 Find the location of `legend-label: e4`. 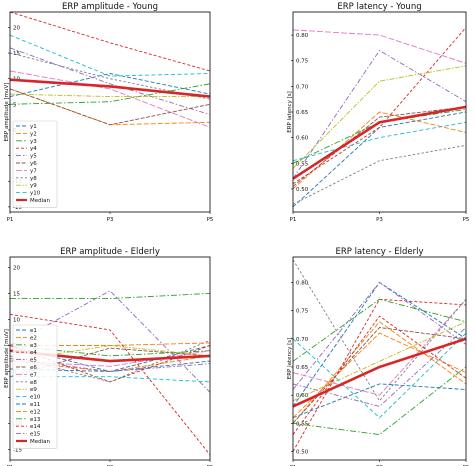

legend-label: e4 is located at coordinates (33, 353).